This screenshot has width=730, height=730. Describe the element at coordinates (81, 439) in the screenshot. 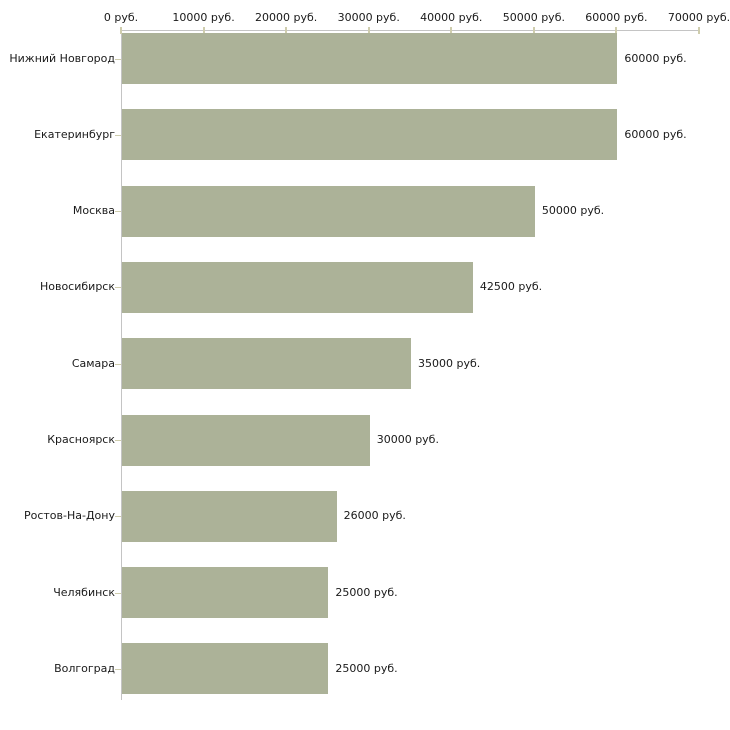

I see `category-label: Красноярск` at that location.